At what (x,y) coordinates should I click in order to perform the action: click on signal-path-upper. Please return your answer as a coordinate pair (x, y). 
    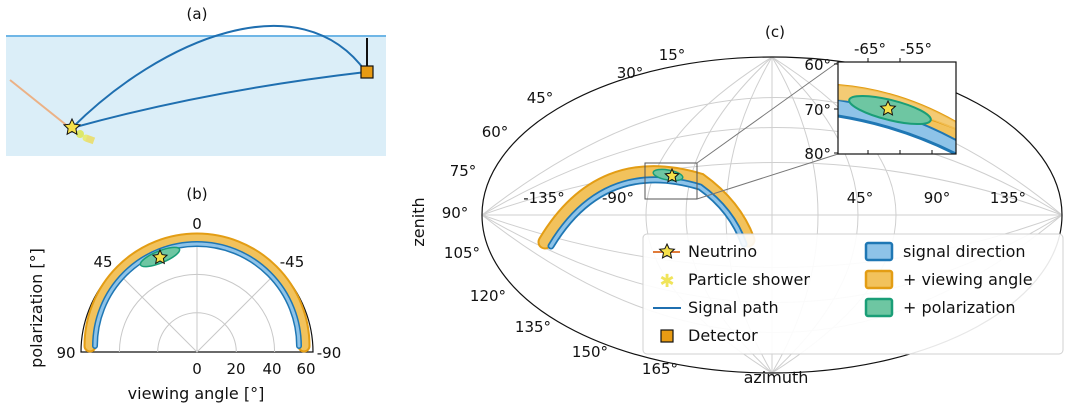
    Looking at the image, I should click on (219, 76).